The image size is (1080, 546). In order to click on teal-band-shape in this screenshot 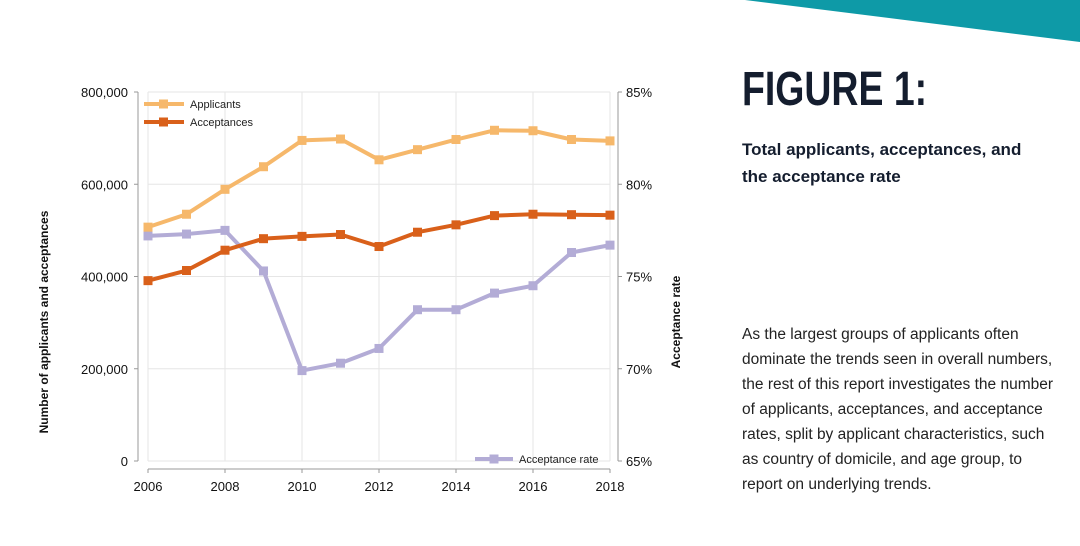, I will do `click(912, 21)`.